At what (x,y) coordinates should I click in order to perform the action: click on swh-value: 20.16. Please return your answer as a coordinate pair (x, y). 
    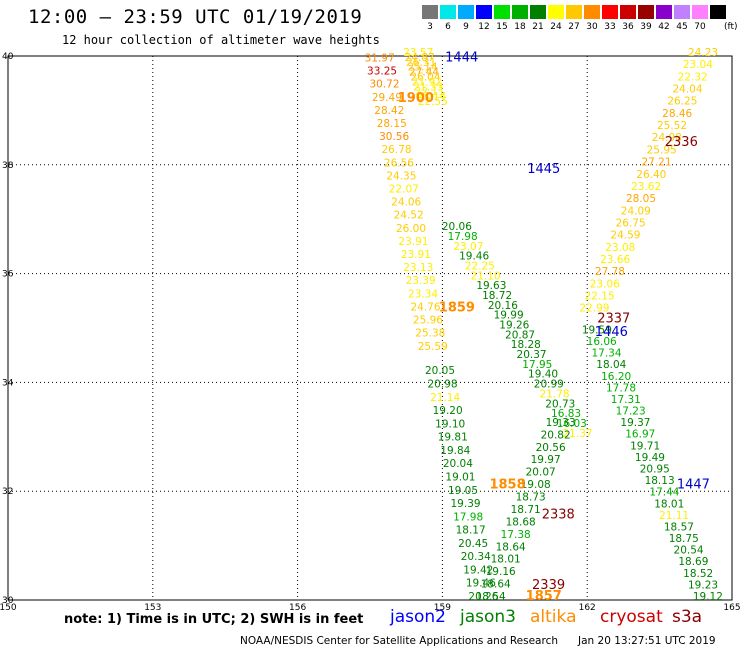
    Looking at the image, I should click on (503, 306).